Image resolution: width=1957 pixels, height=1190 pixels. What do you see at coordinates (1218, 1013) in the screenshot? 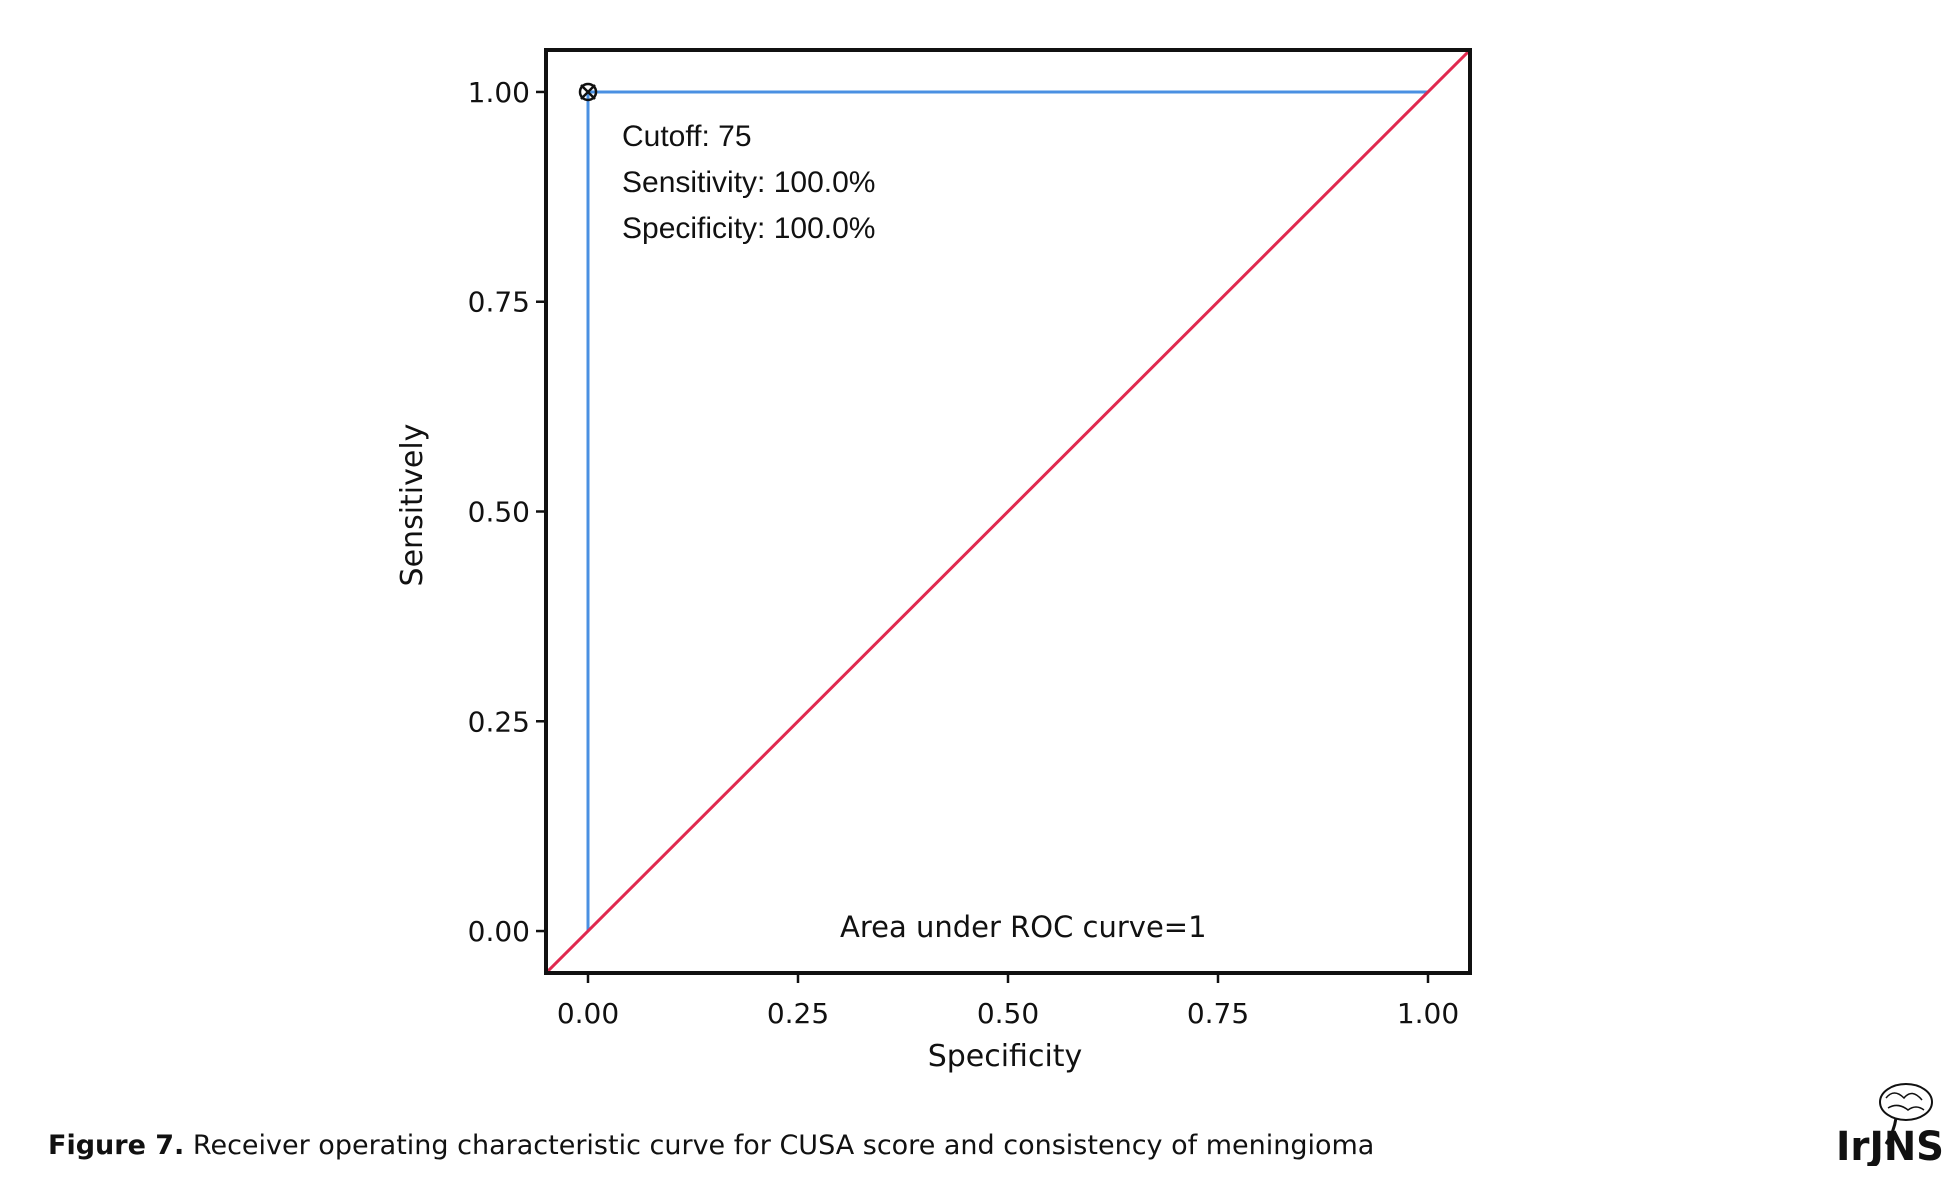
I see `x-tick-label-3: 0.75` at bounding box center [1218, 1013].